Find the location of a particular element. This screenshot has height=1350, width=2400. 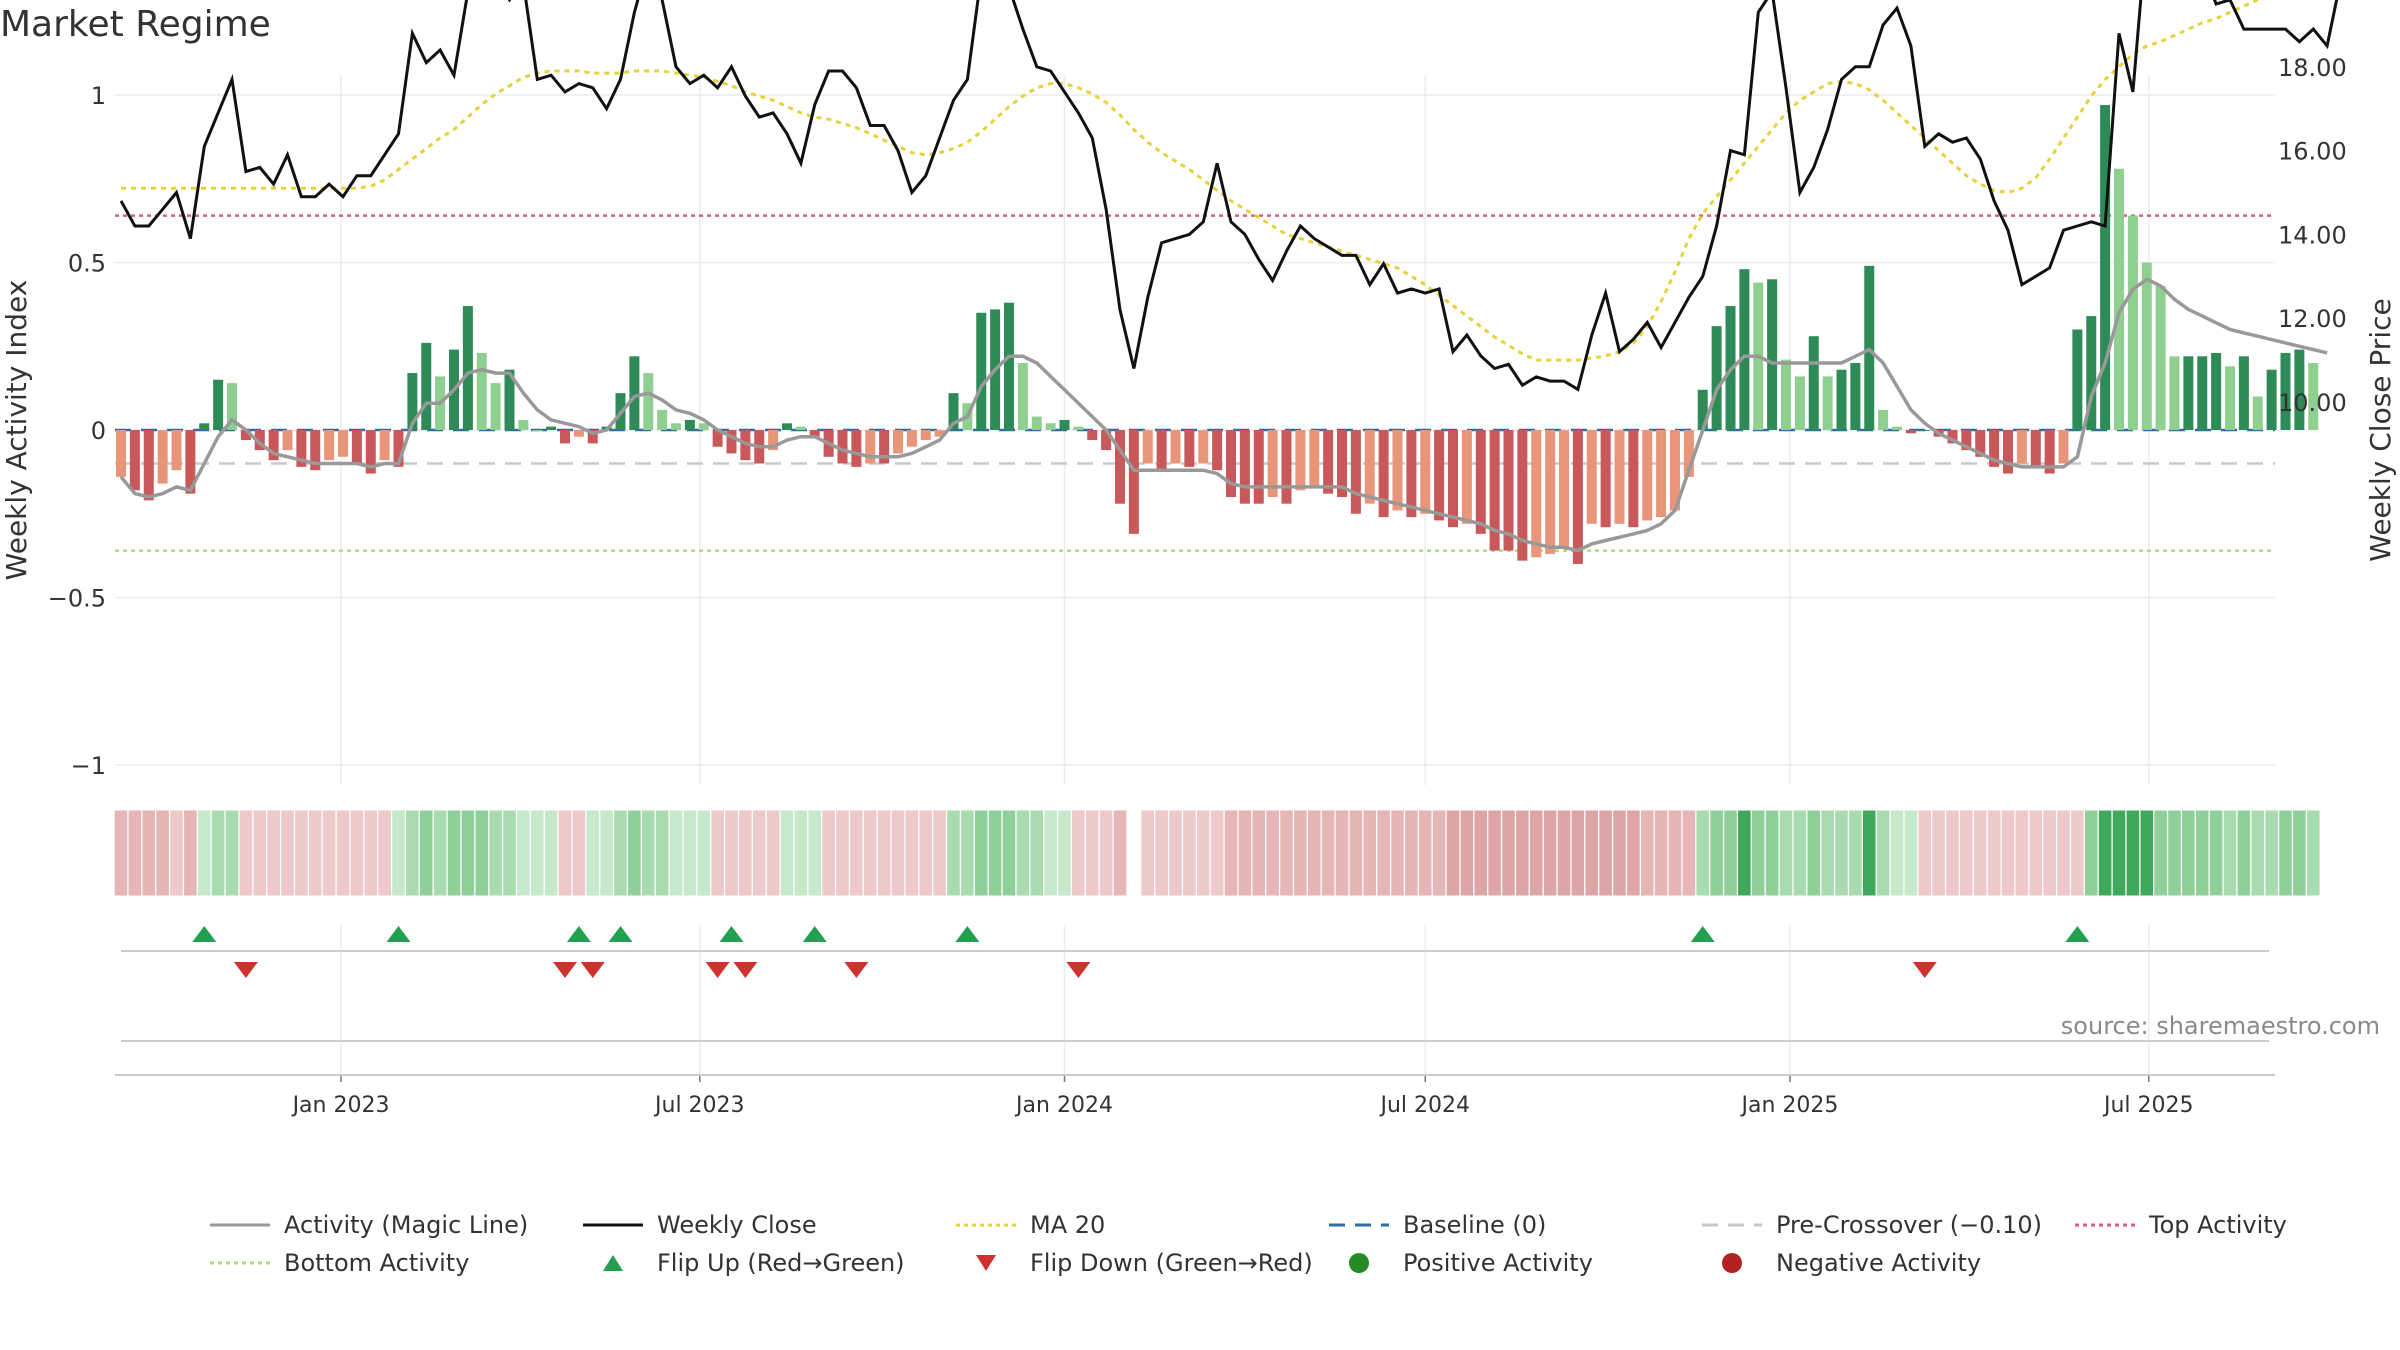

y-tick-label-right: 12.00 is located at coordinates (2312, 319).